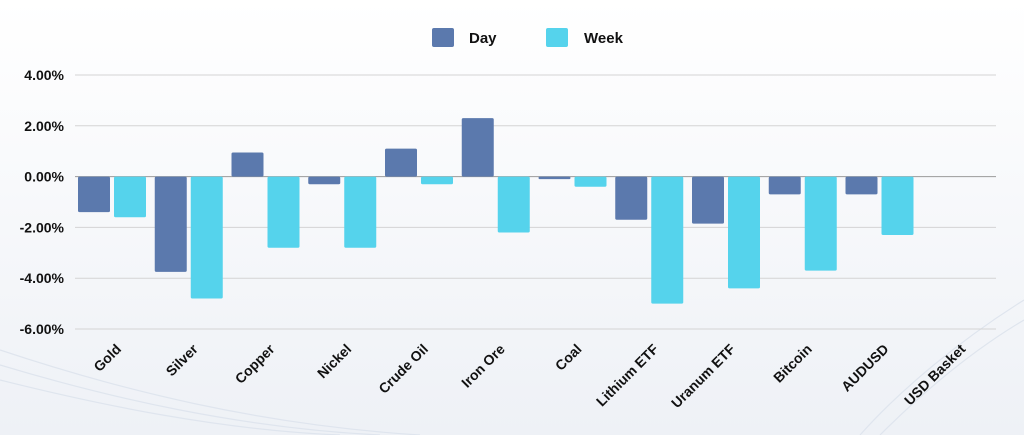  What do you see at coordinates (590, 181) in the screenshot?
I see `bar-week-coal` at bounding box center [590, 181].